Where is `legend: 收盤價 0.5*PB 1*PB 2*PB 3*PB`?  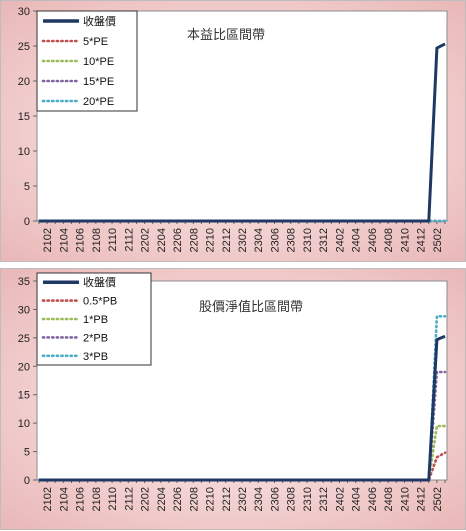 legend: 收盤價 0.5*PB 1*PB 2*PB 3*PB is located at coordinates (94, 319).